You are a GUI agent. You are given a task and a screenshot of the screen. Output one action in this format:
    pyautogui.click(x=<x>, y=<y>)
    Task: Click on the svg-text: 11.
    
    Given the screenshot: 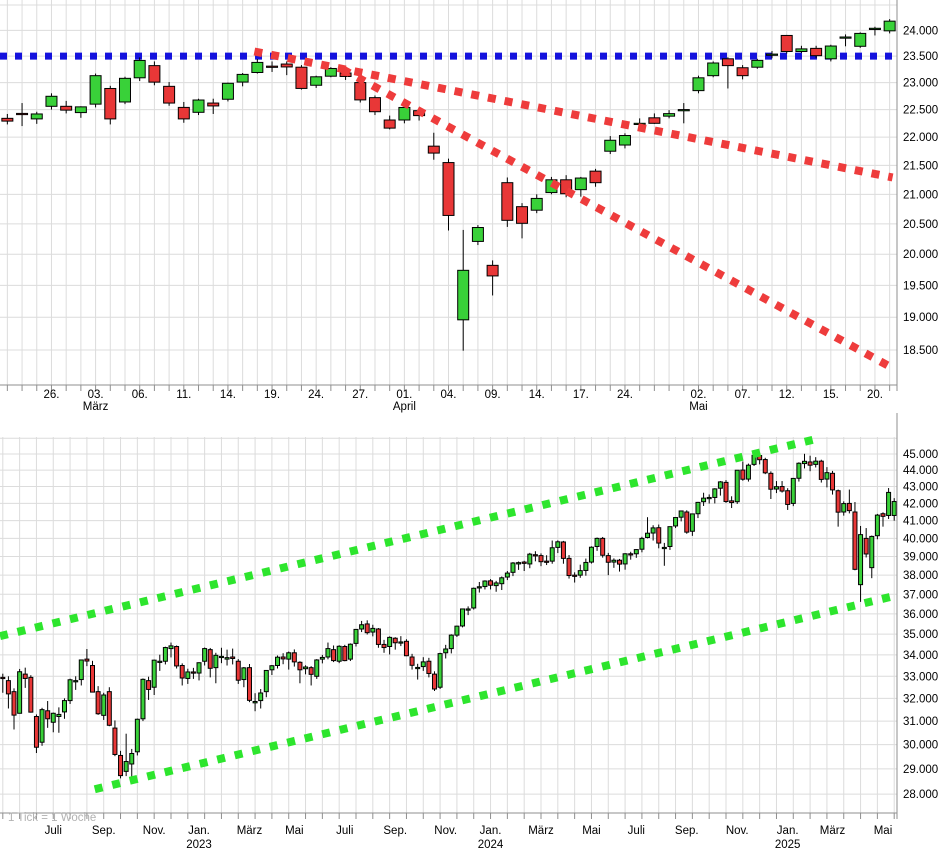 What is the action you would take?
    pyautogui.click(x=183, y=395)
    